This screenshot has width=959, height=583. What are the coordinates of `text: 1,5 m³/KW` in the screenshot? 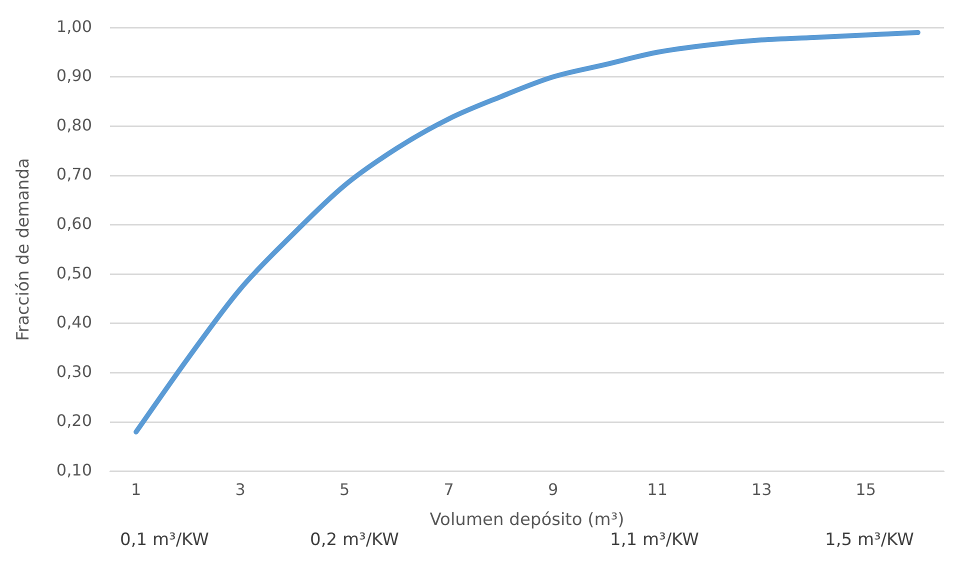 It's located at (869, 540).